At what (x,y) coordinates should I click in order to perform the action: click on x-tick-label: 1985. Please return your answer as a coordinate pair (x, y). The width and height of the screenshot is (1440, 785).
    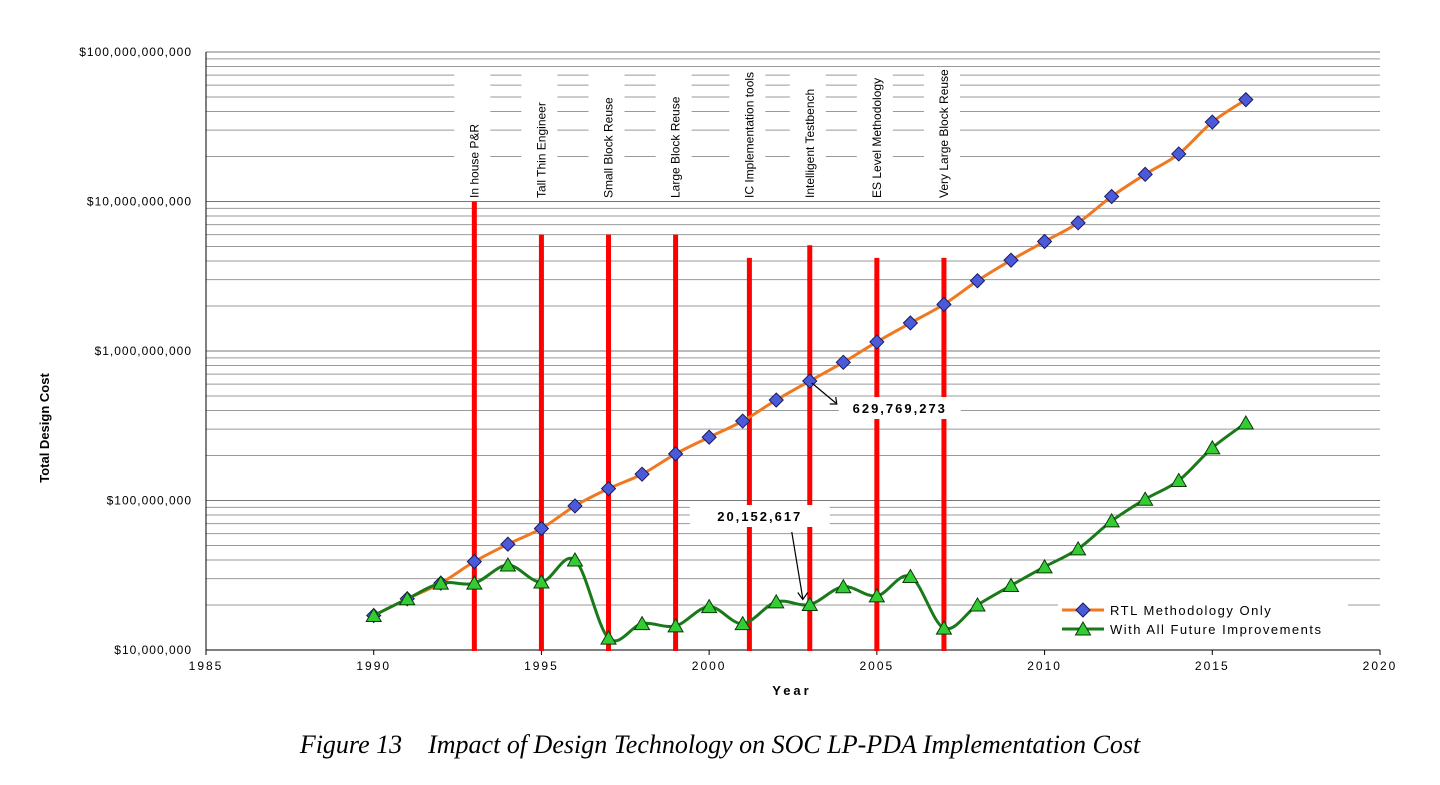
    Looking at the image, I should click on (206, 666).